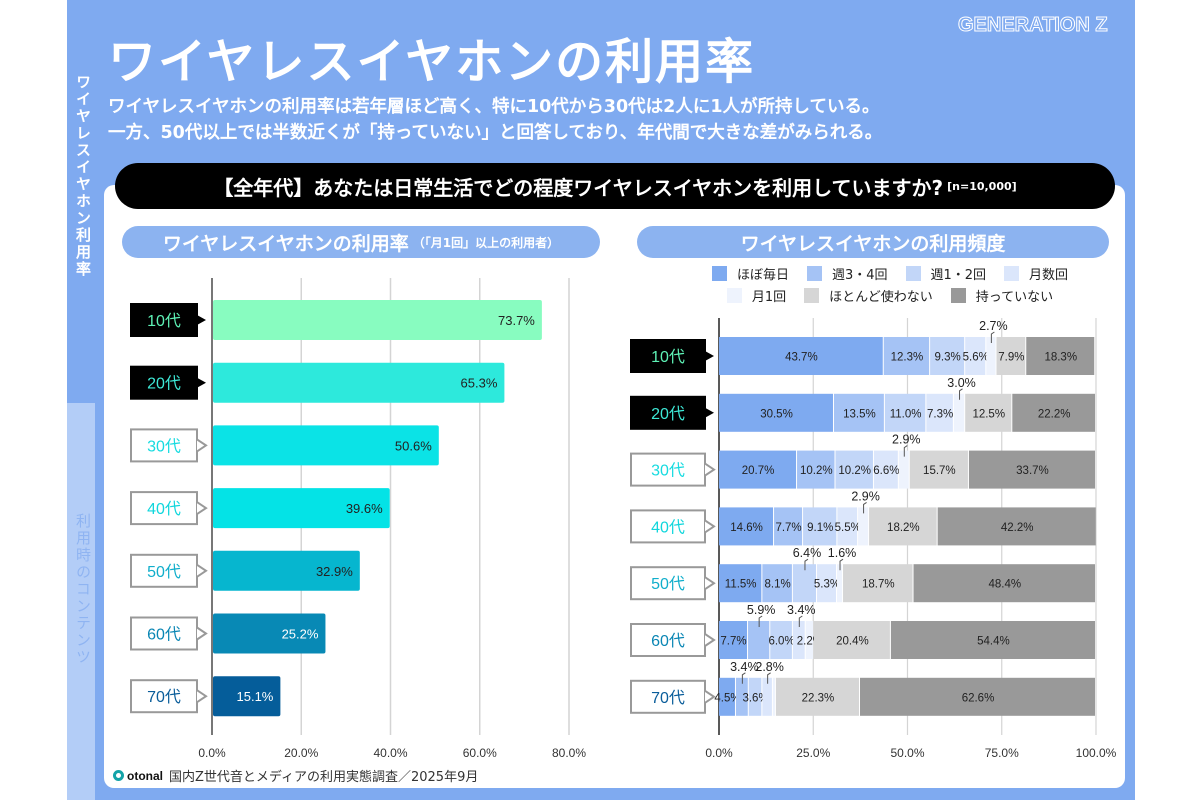 This screenshot has width=1200, height=800. Describe the element at coordinates (744, 667) in the screenshot. I see `callout-label: 3.4%` at that location.